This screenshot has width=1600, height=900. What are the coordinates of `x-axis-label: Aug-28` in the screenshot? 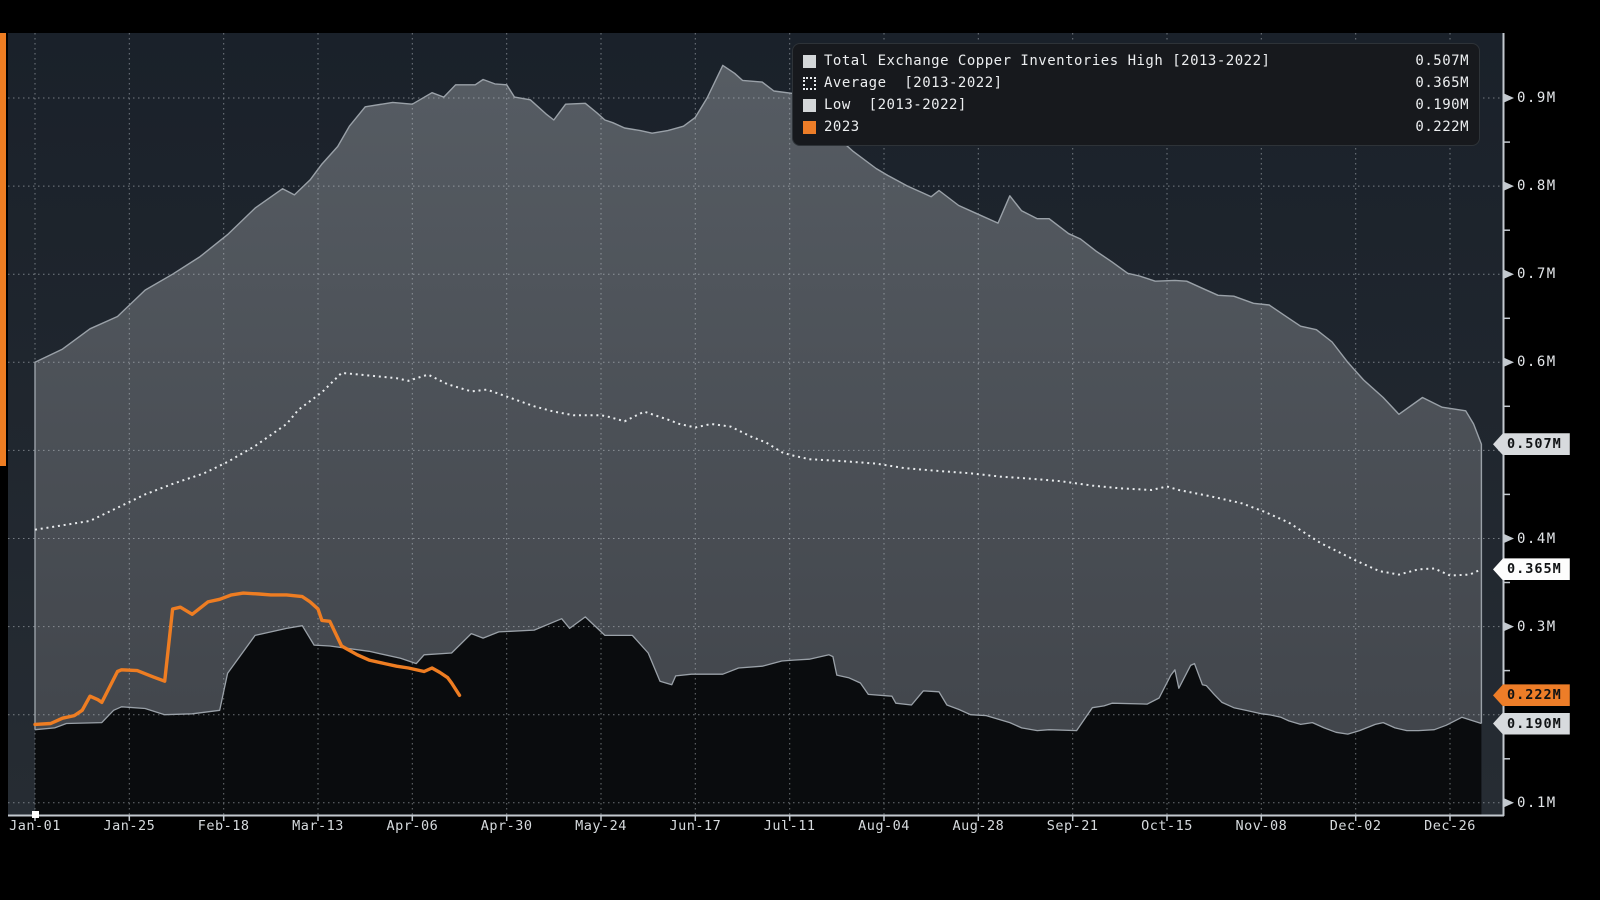 It's located at (978, 826).